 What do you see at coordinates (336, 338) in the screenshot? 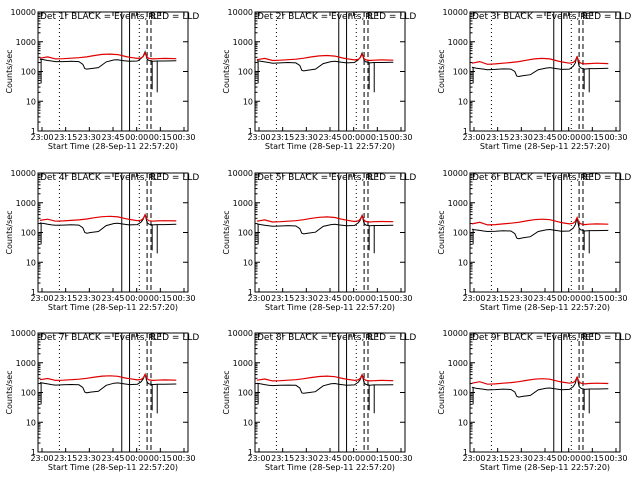
I see `panel-title: Det 8r BLACK = Events, RED = LLD` at bounding box center [336, 338].